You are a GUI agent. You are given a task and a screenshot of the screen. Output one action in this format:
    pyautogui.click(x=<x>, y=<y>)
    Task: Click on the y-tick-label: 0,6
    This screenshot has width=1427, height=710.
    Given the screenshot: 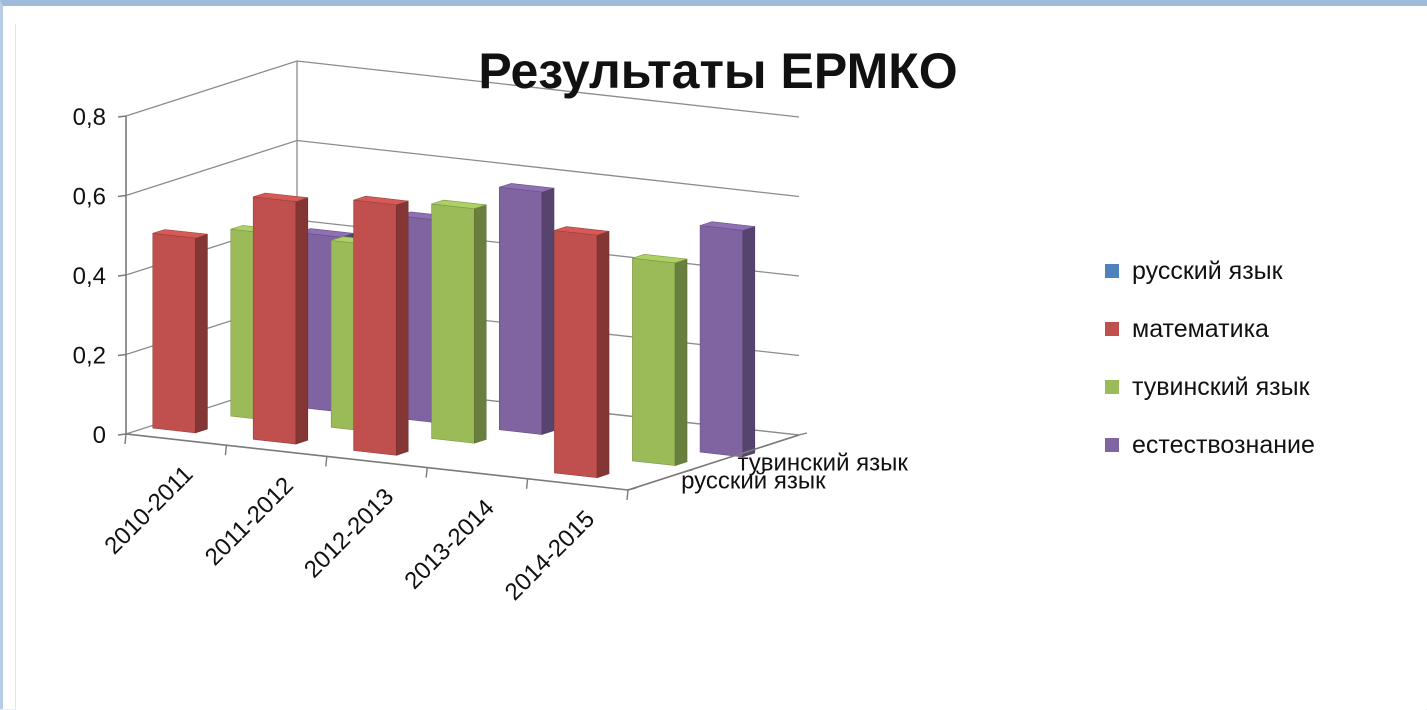 What is the action you would take?
    pyautogui.click(x=89, y=197)
    